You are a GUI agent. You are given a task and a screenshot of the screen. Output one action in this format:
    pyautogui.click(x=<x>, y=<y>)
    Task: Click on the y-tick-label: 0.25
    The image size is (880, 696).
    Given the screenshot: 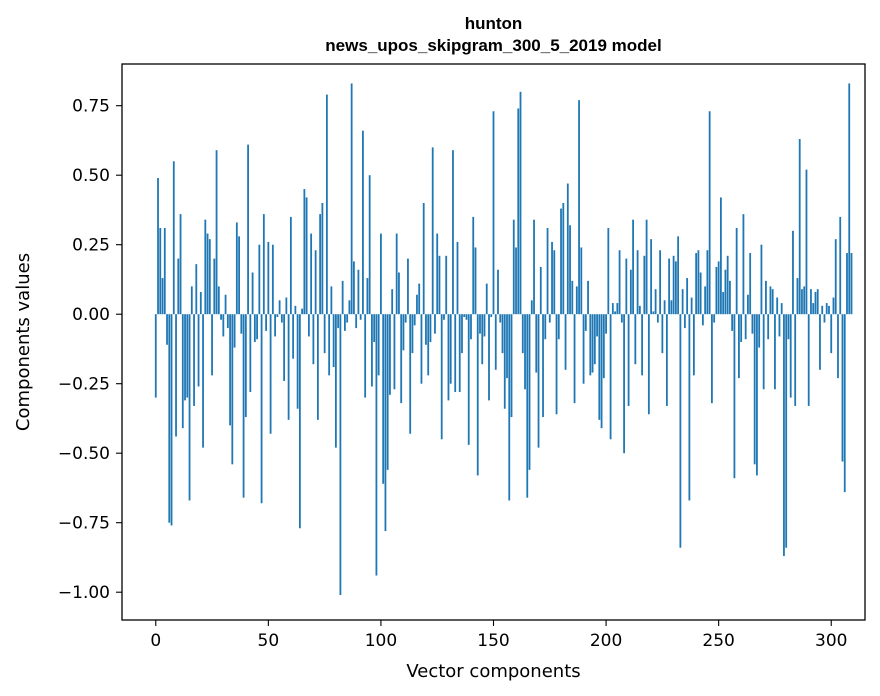 What is the action you would take?
    pyautogui.click(x=91, y=246)
    